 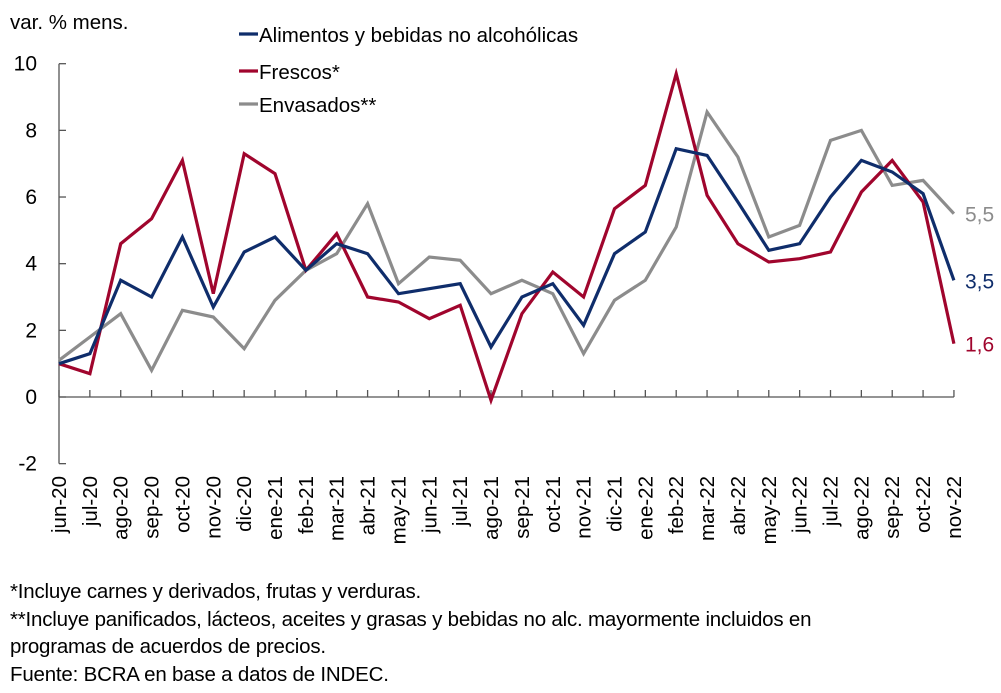 I want to click on y-tick-label: -2, so click(x=27, y=464).